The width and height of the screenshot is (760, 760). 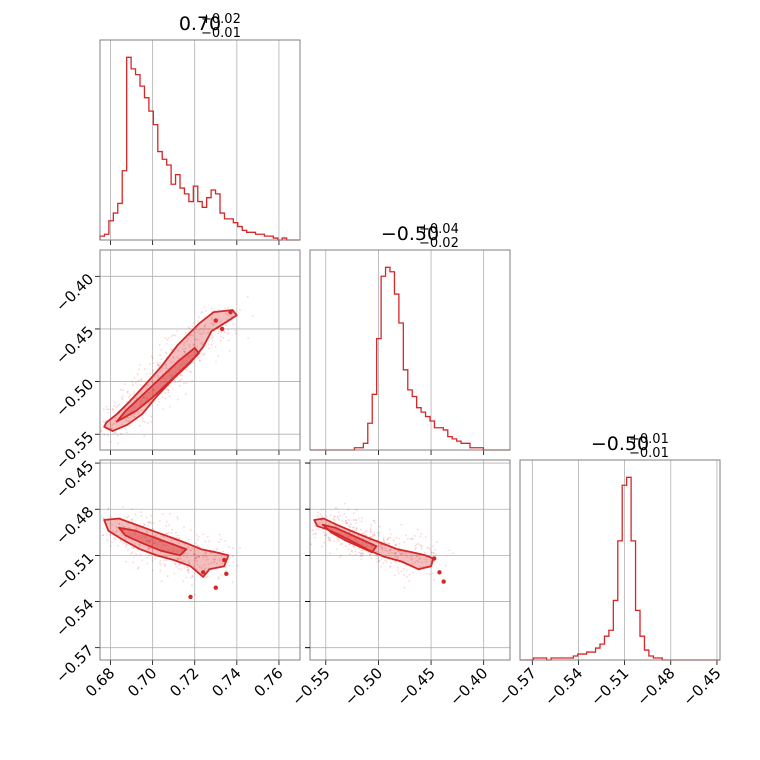 I want to click on x-tick-label-0-3: 0.74, so click(x=226, y=682).